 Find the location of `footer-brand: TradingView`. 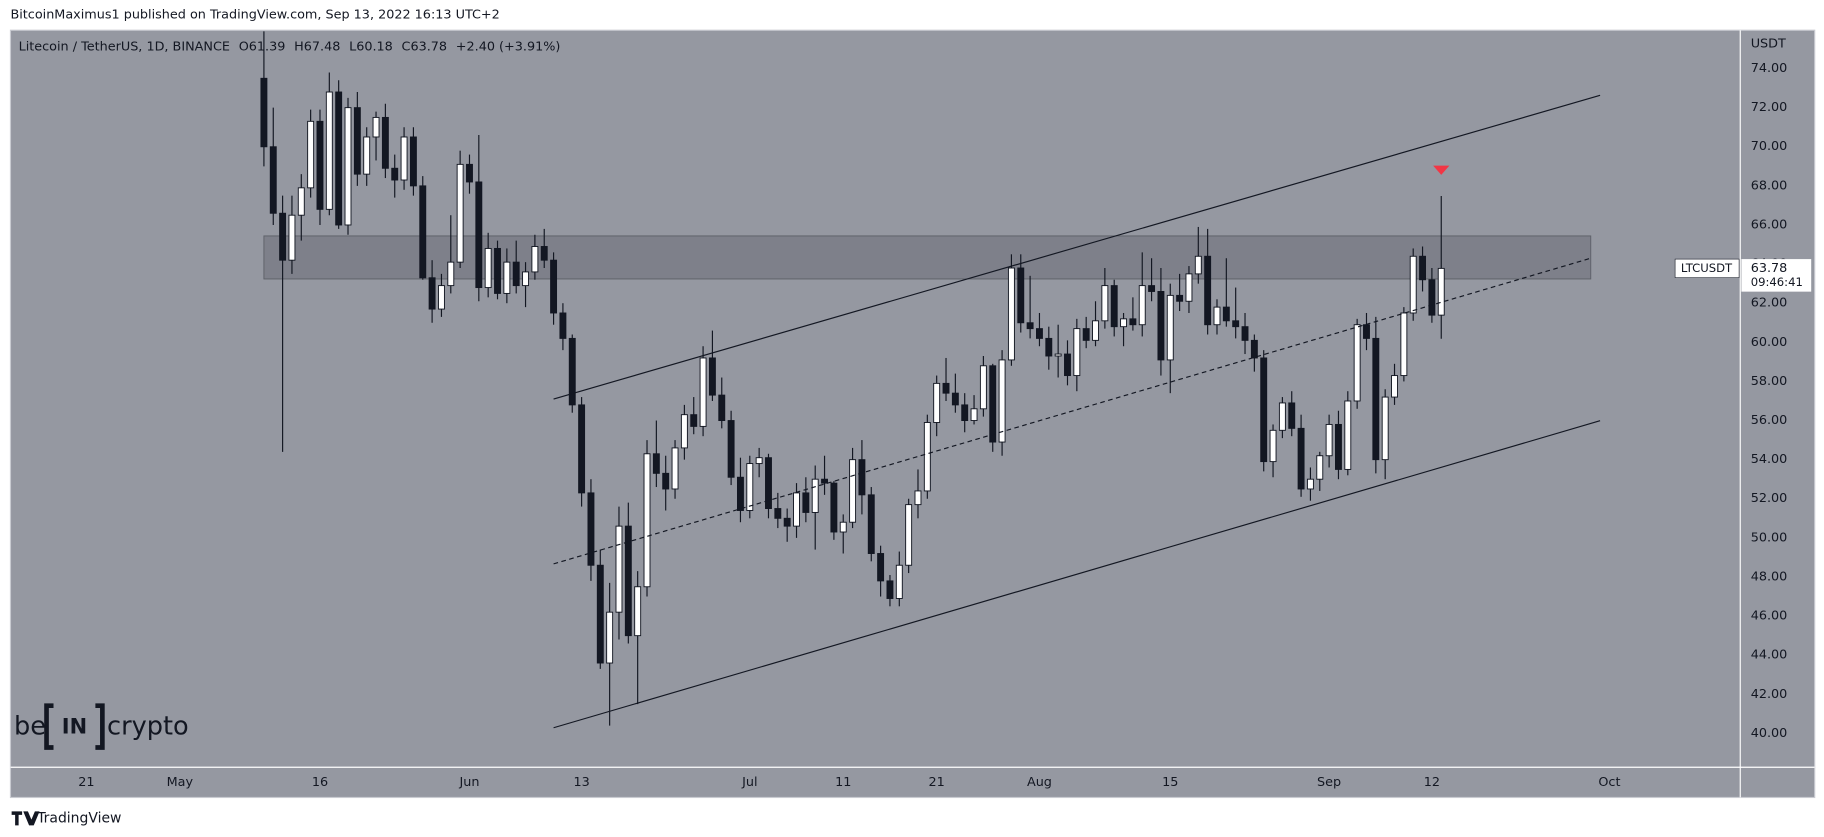

footer-brand: TradingView is located at coordinates (78, 818).